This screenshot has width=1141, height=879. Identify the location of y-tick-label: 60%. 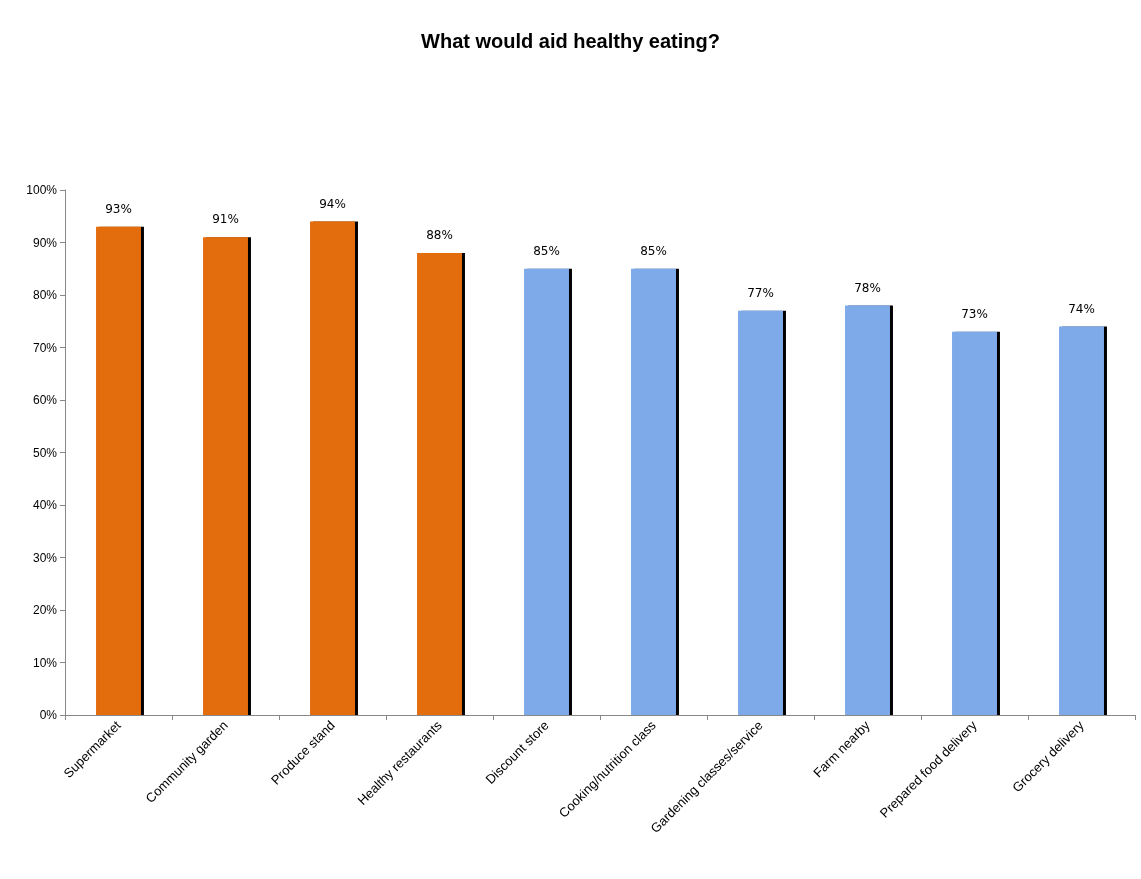
(45, 400).